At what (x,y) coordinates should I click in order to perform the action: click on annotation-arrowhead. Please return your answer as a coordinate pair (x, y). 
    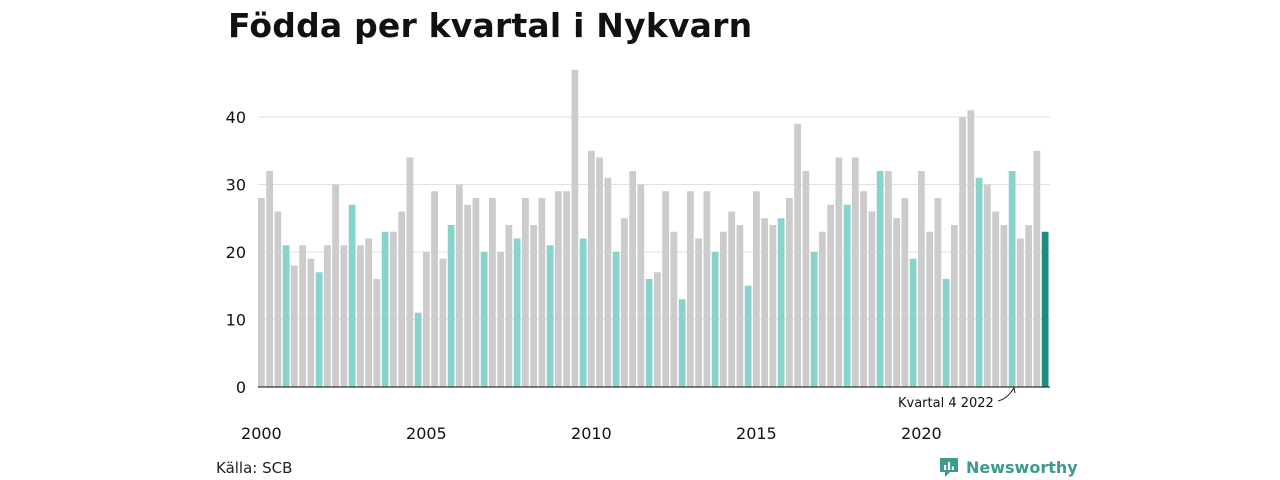
    Looking at the image, I should click on (1013, 390).